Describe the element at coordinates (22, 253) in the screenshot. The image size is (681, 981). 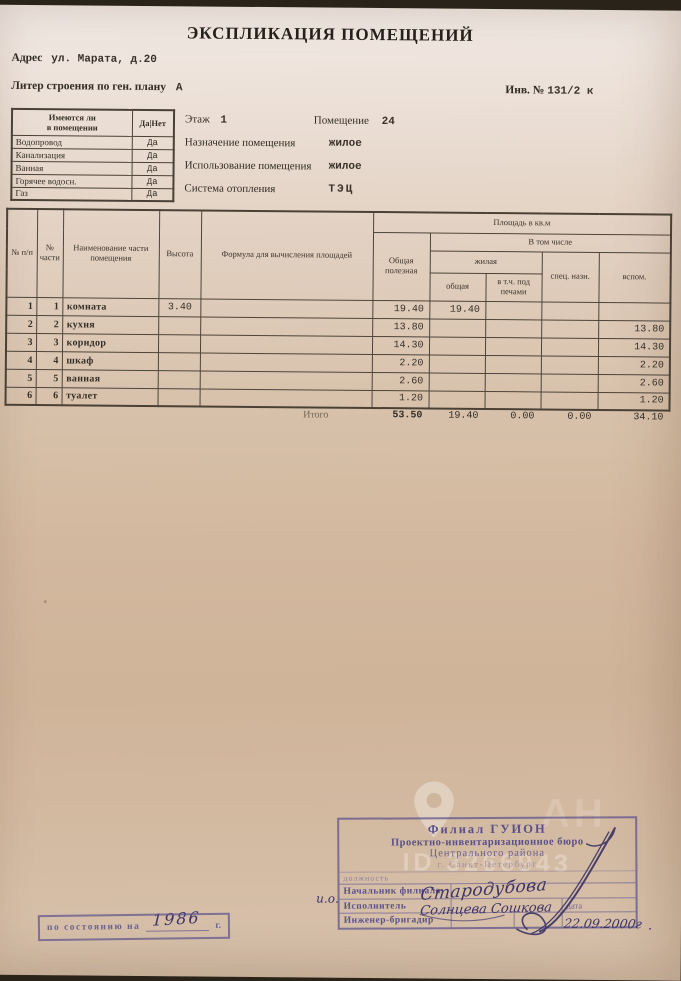
I see `col-header-num: № п/п` at that location.